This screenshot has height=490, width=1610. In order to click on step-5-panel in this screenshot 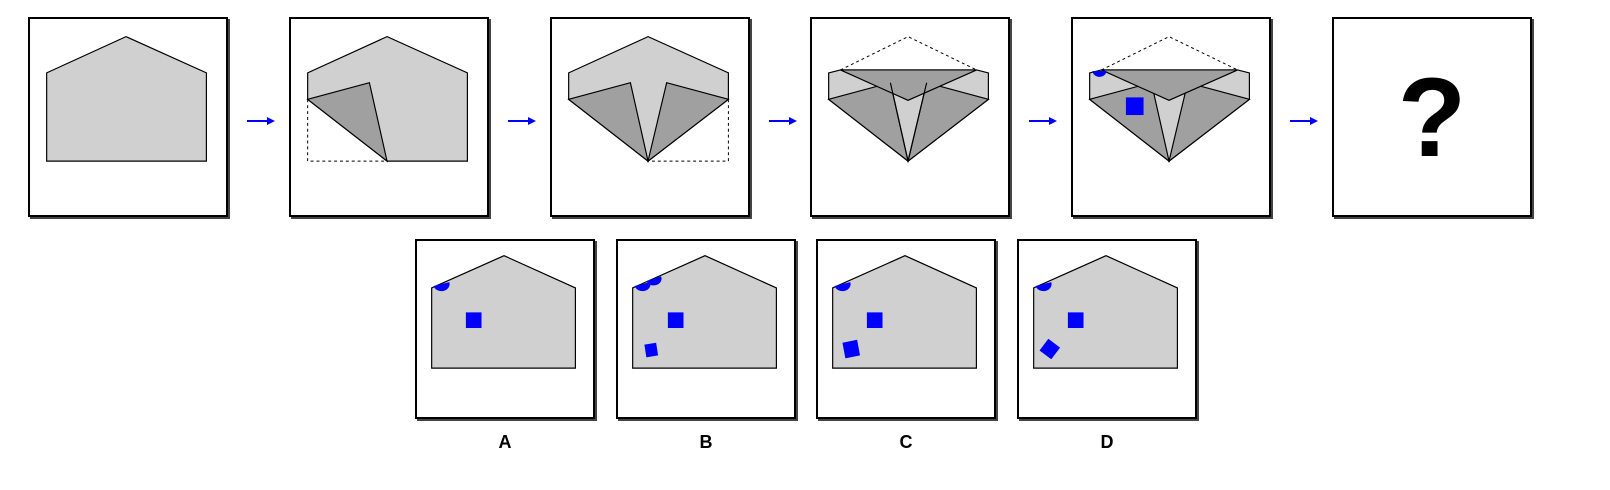, I will do `click(1171, 117)`.